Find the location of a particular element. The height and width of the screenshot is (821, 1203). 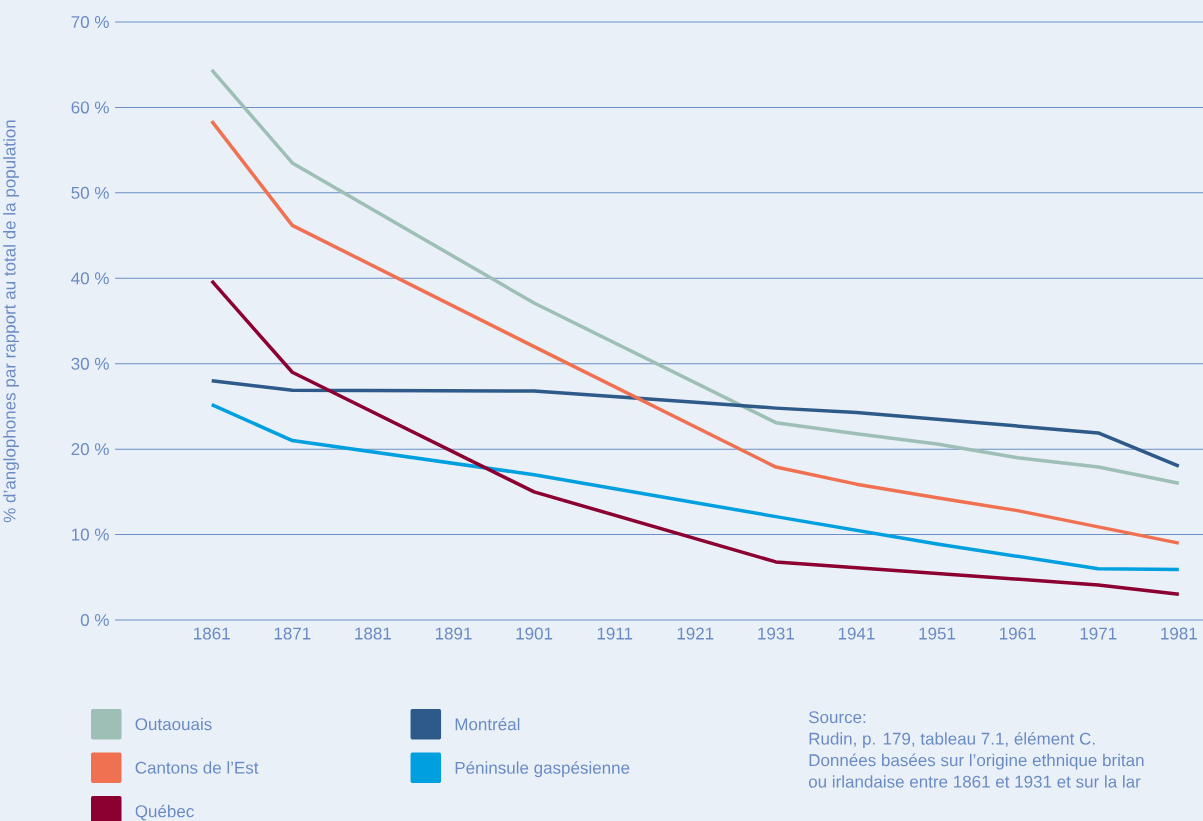

y-tick-label: 20 % is located at coordinates (90, 449).